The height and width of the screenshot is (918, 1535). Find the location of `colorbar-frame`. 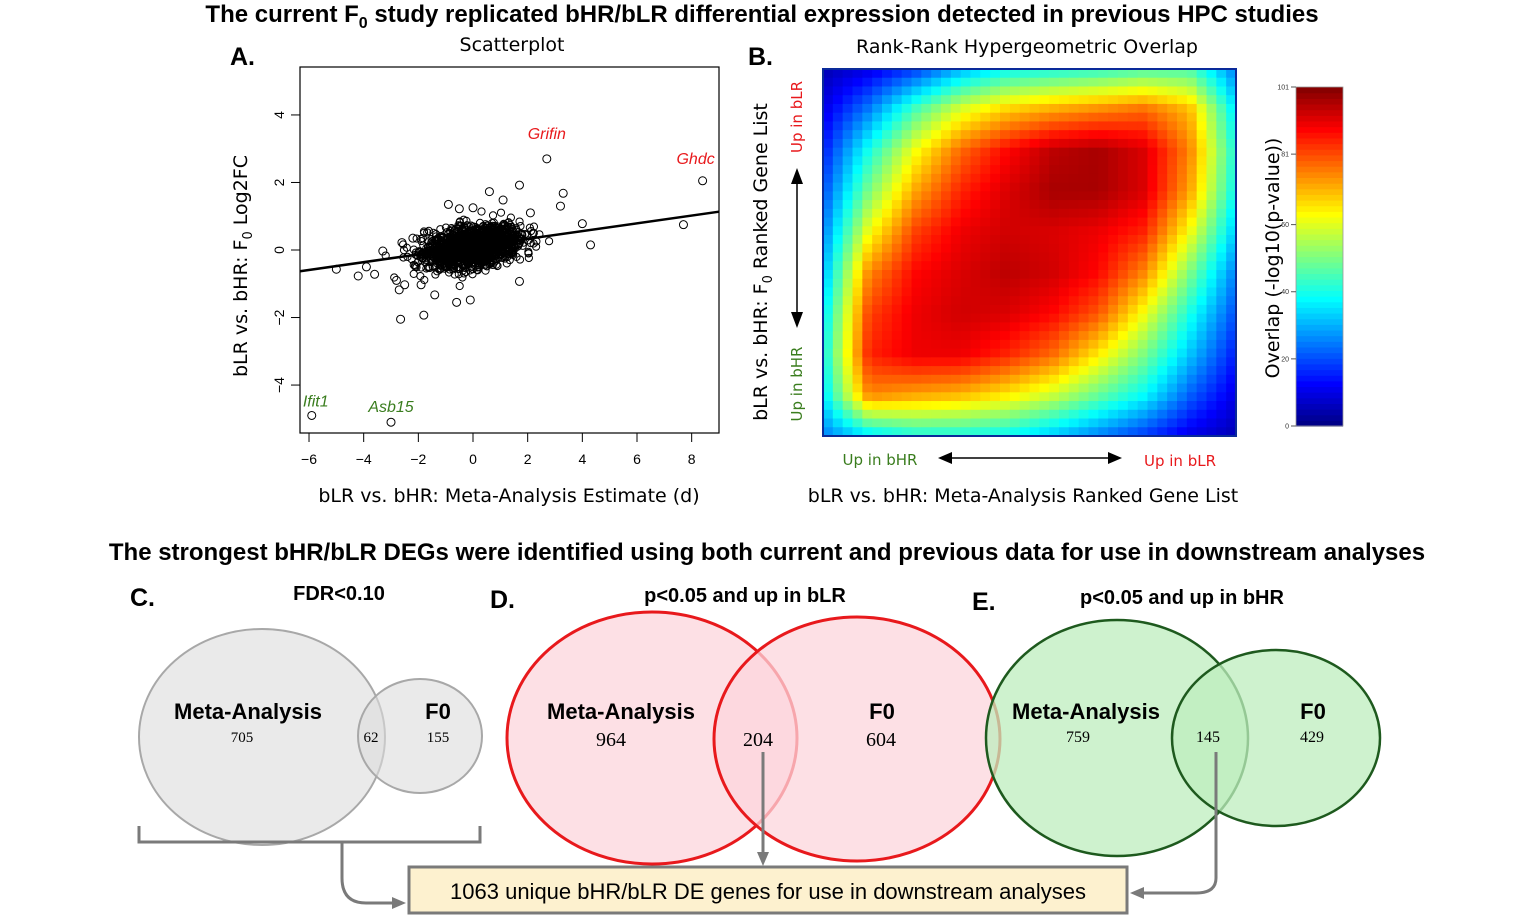

colorbar-frame is located at coordinates (1319, 256).